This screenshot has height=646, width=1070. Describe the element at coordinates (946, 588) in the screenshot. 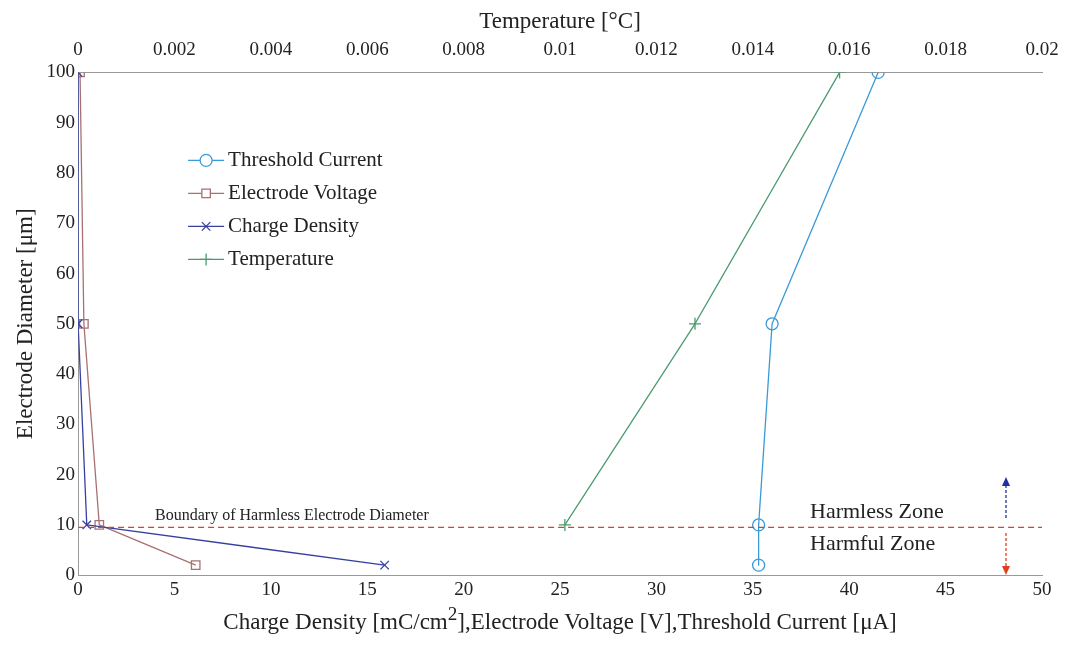

I see `x-tick-label: 45` at that location.